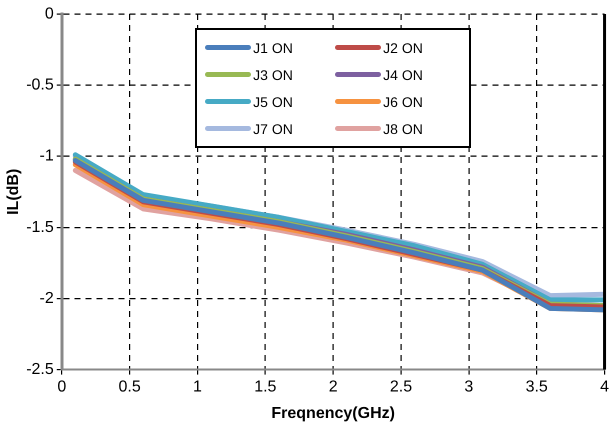 The height and width of the screenshot is (427, 612). I want to click on x-axis-title: Freqnency(GHz), so click(333, 413).